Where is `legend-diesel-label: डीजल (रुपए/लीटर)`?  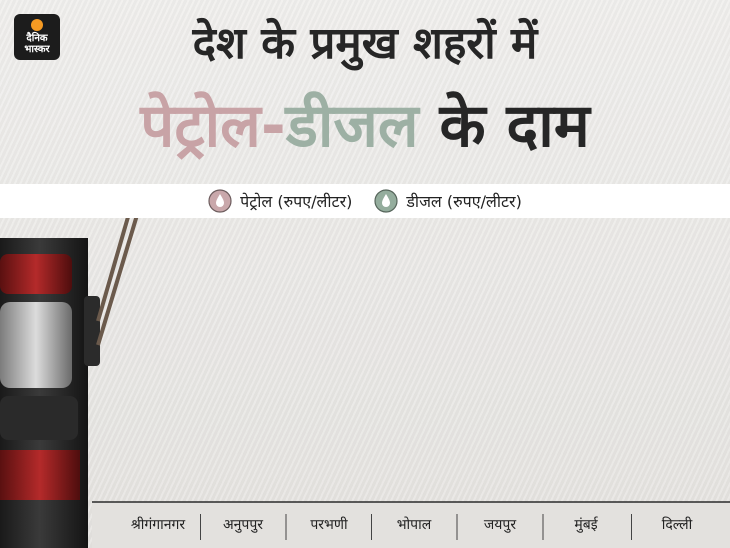
legend-diesel-label: डीजल (रुपए/लीटर) is located at coordinates (464, 201).